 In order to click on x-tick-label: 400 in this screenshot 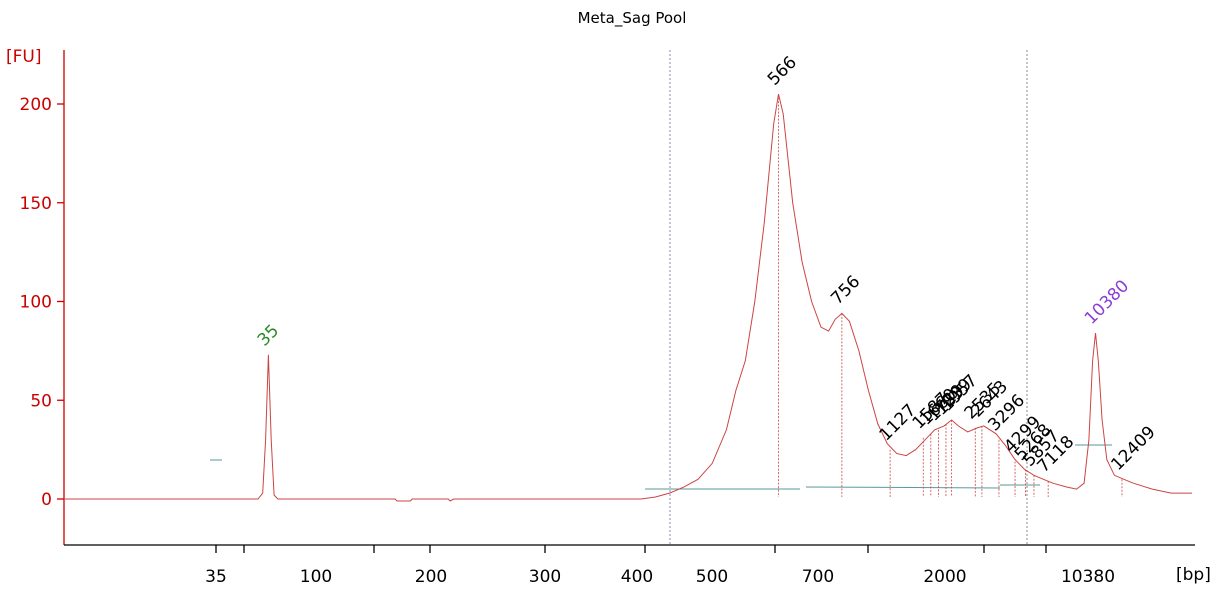, I will do `click(637, 577)`.